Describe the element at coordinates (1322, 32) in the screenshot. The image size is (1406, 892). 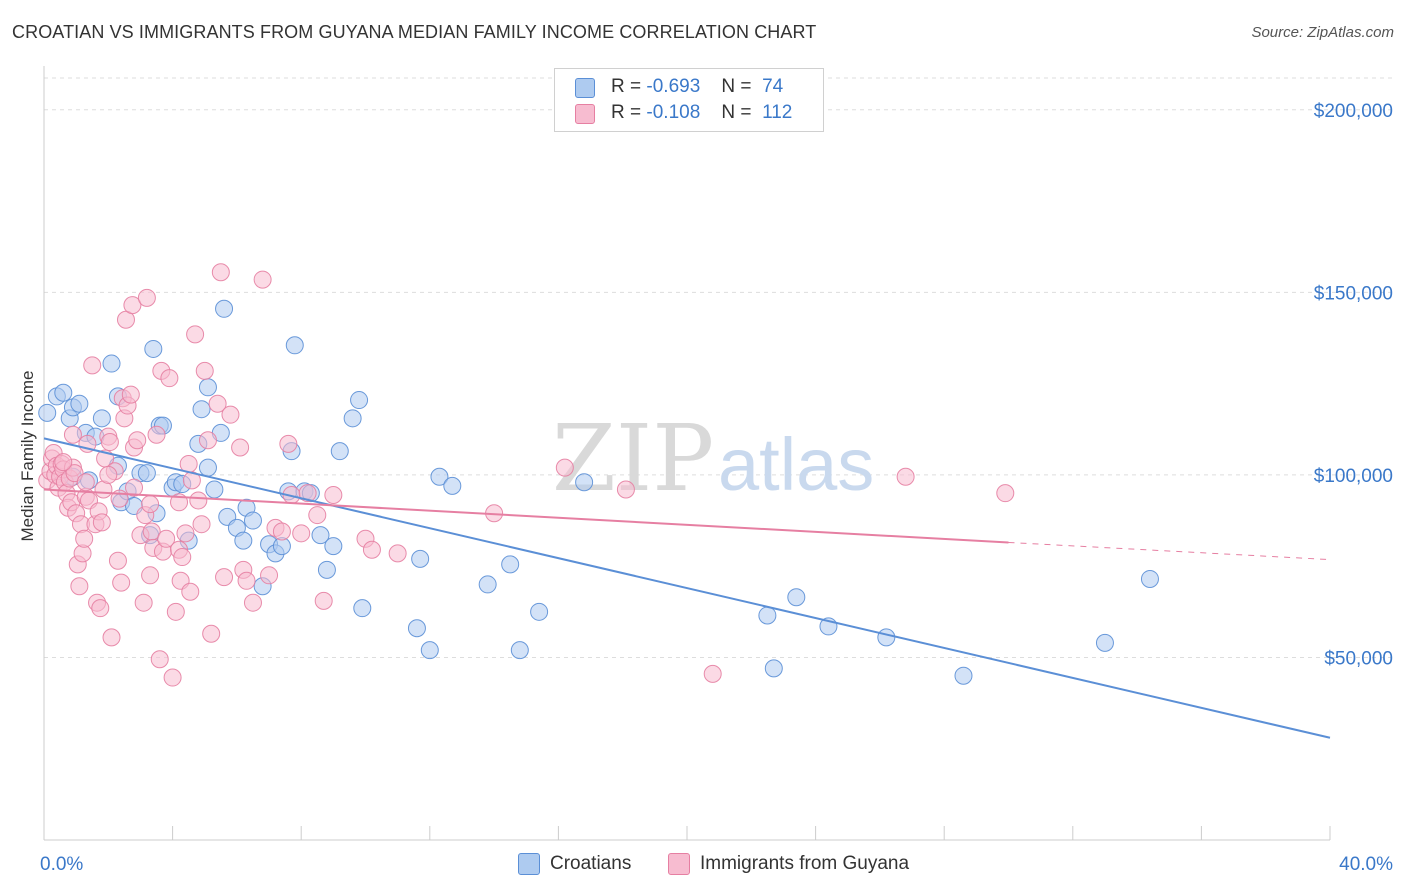
I see `source-label: Source: ZipAtlas.com` at that location.